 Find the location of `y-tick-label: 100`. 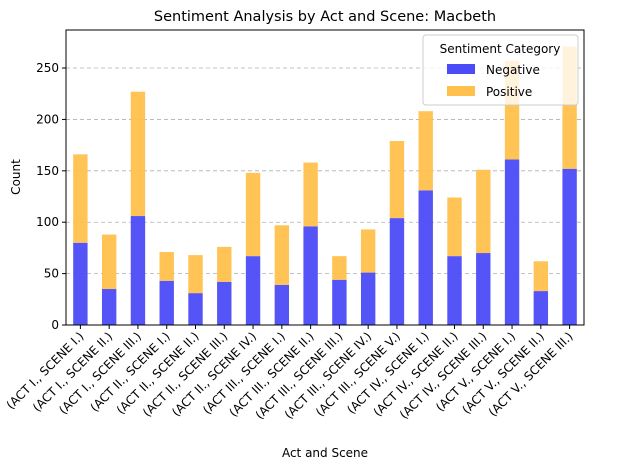

y-tick-label: 100 is located at coordinates (47, 222).